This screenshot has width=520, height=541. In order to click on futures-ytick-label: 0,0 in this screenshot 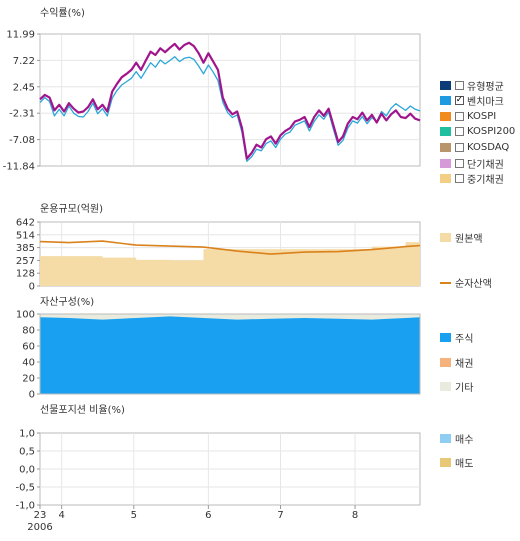, I will do `click(27, 470)`.